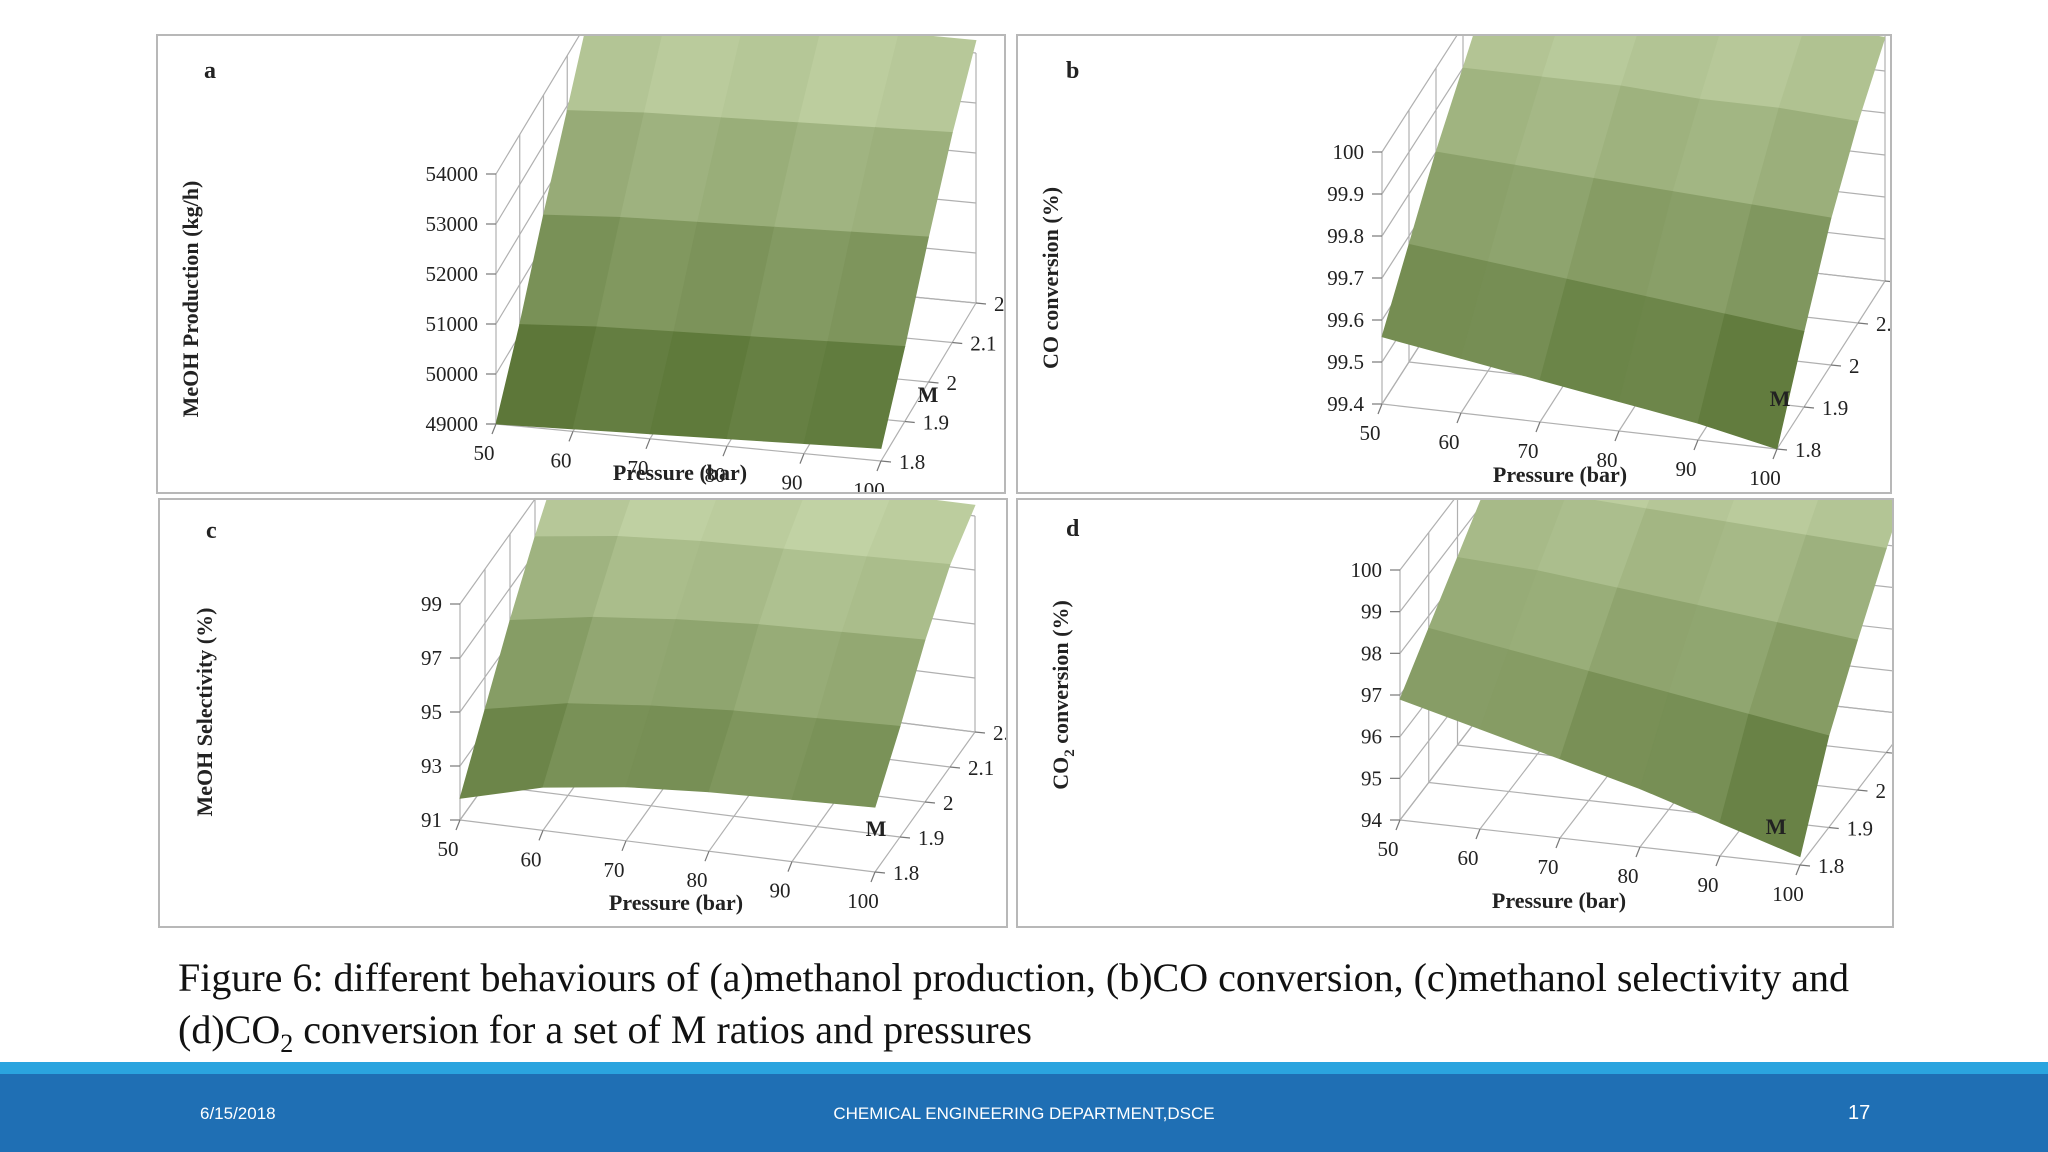 This screenshot has height=1152, width=2048. Describe the element at coordinates (1345, 404) in the screenshot. I see `z-tick-label: 99.4` at that location.